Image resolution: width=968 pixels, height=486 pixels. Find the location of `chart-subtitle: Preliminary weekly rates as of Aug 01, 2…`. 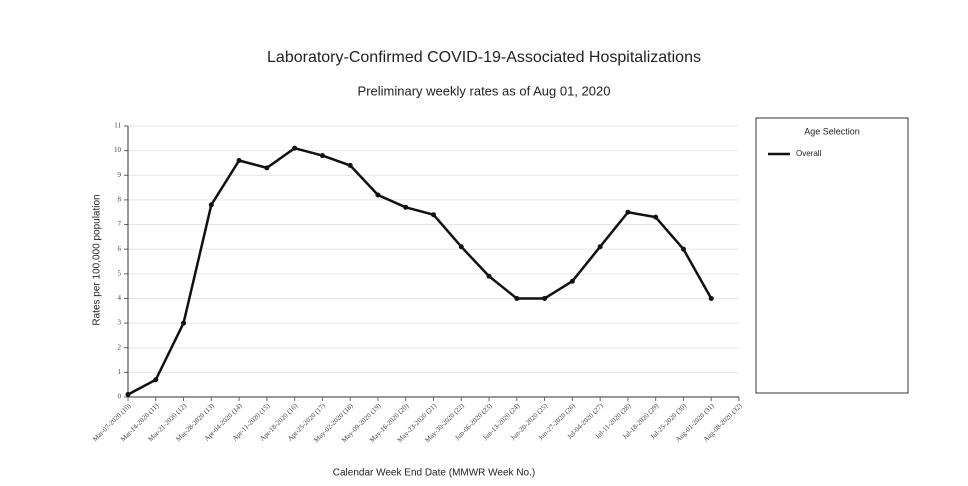

chart-subtitle: Preliminary weekly rates as of Aug 01, 2… is located at coordinates (484, 90).